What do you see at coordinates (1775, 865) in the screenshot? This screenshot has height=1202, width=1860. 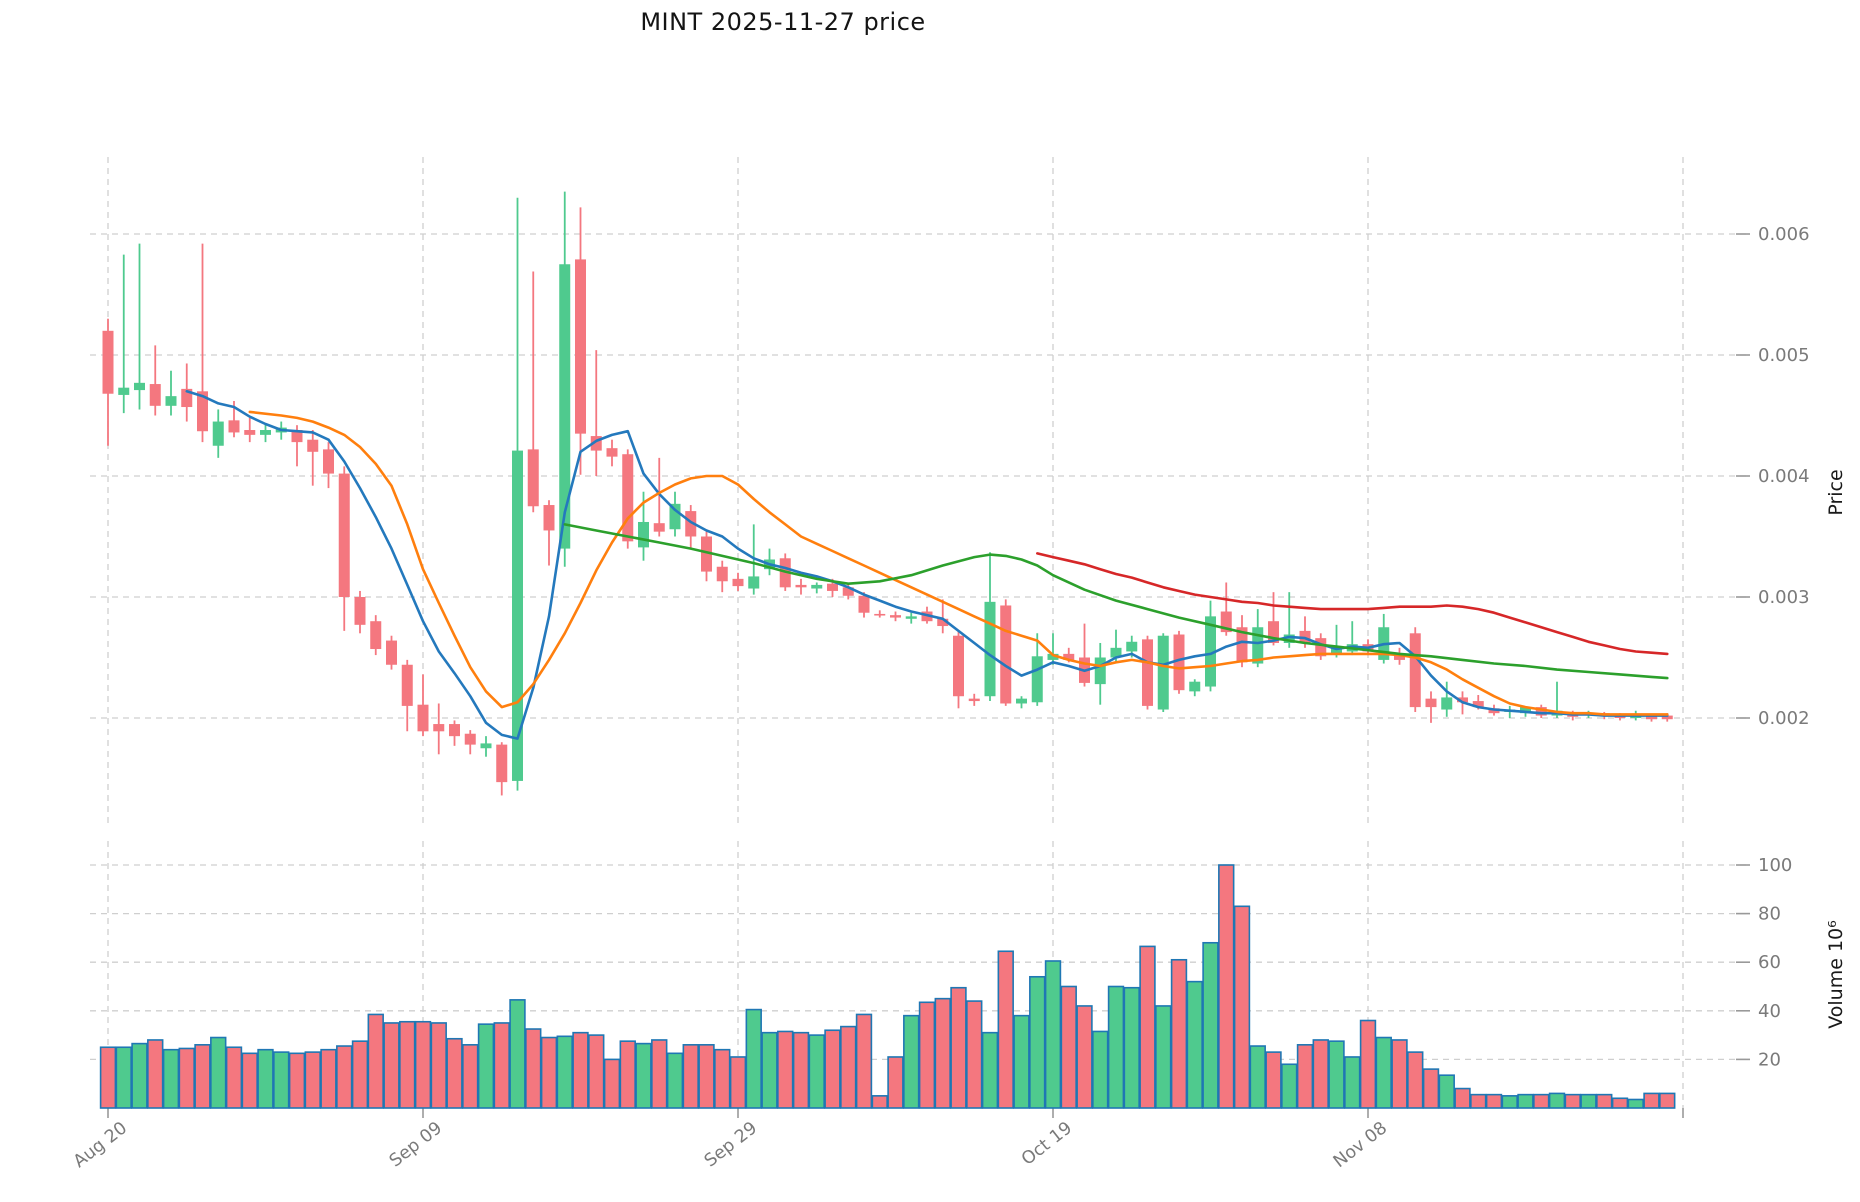 I see `volume-tick-label: 100` at bounding box center [1775, 865].